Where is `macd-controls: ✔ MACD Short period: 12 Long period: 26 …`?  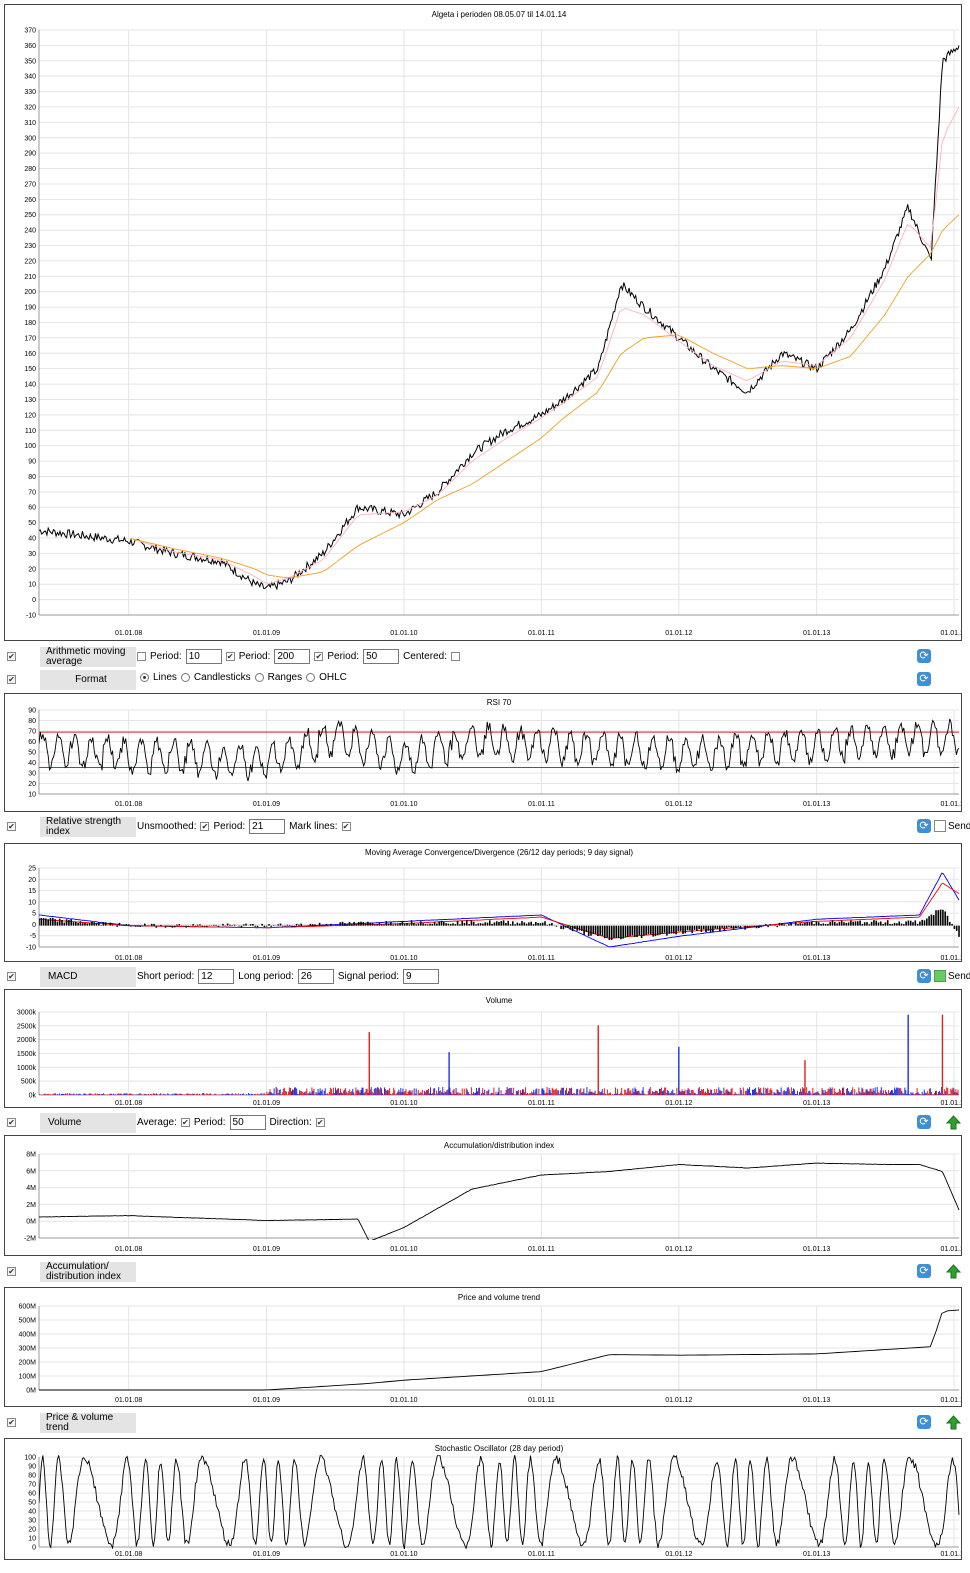 macd-controls: ✔ MACD Short period: 12 Long period: 26 … is located at coordinates (487, 977).